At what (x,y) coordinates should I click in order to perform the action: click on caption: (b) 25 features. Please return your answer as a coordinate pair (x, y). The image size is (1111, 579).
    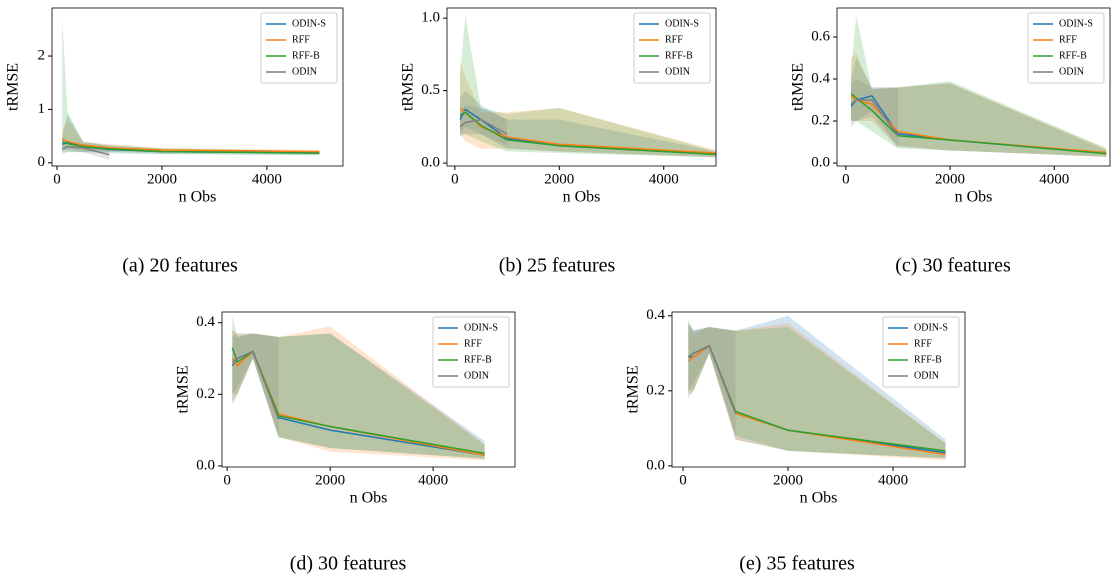
    Looking at the image, I should click on (557, 266).